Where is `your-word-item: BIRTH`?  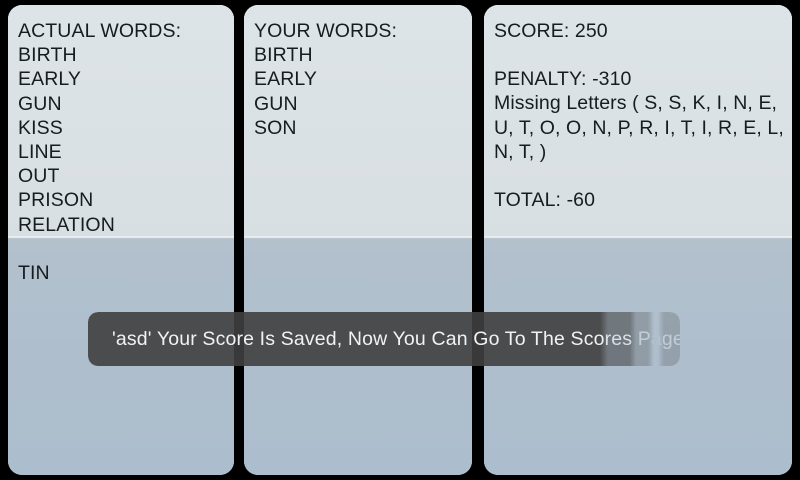 your-word-item: BIRTH is located at coordinates (283, 55).